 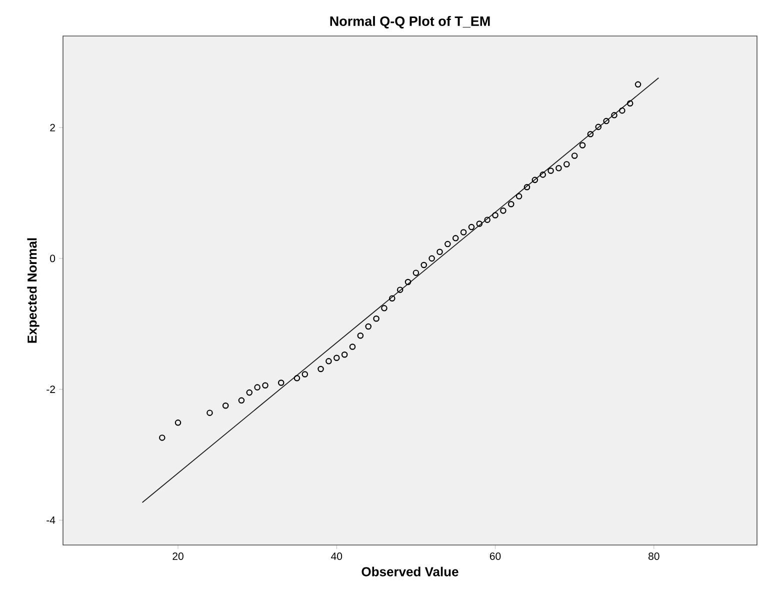 What do you see at coordinates (178, 556) in the screenshot?
I see `x-tick-label: 20` at bounding box center [178, 556].